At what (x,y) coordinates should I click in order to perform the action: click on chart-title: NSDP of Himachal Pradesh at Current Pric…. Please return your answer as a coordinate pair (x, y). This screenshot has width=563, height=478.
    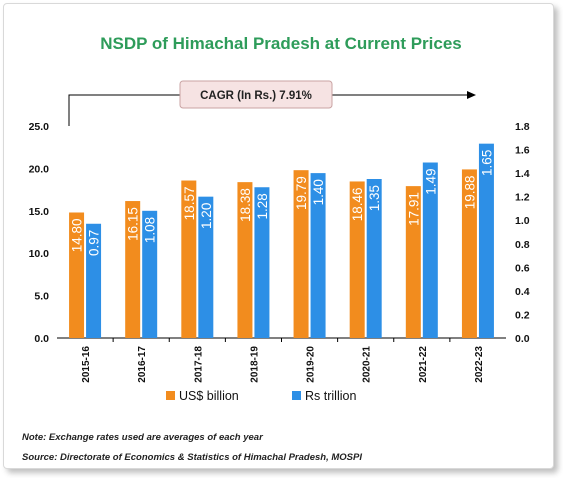
    Looking at the image, I should click on (281, 43).